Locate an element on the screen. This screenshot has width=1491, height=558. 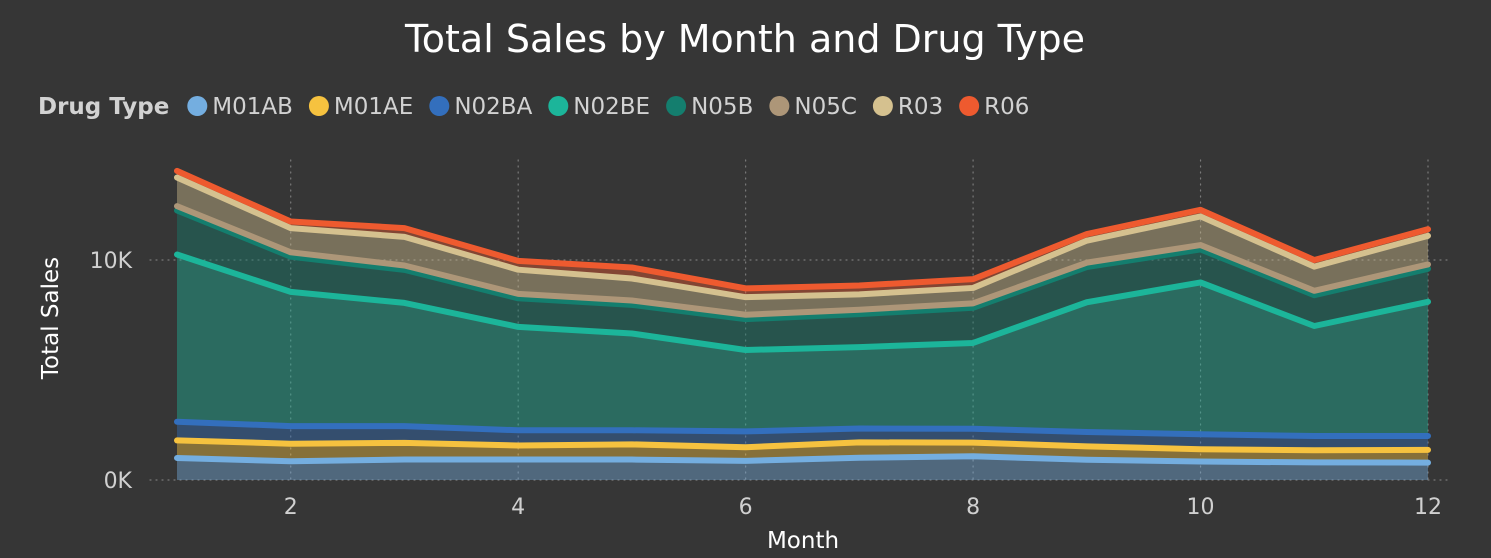
legend-item-n05c: N05C is located at coordinates (813, 107).